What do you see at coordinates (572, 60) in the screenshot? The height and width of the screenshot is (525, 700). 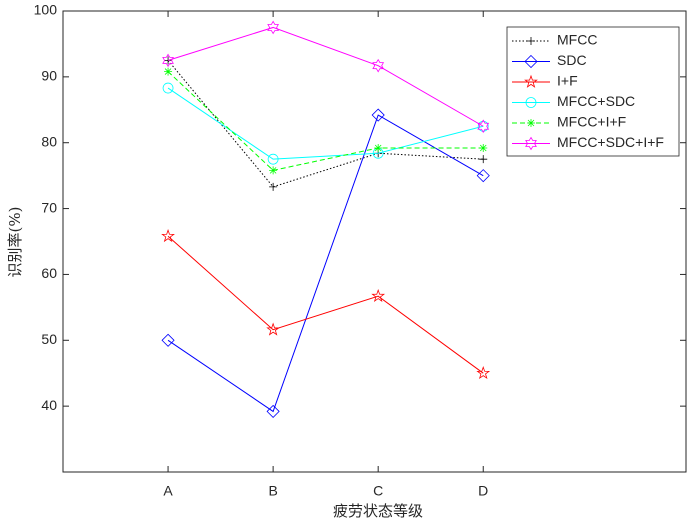 I see `legend-label: SDC` at bounding box center [572, 60].